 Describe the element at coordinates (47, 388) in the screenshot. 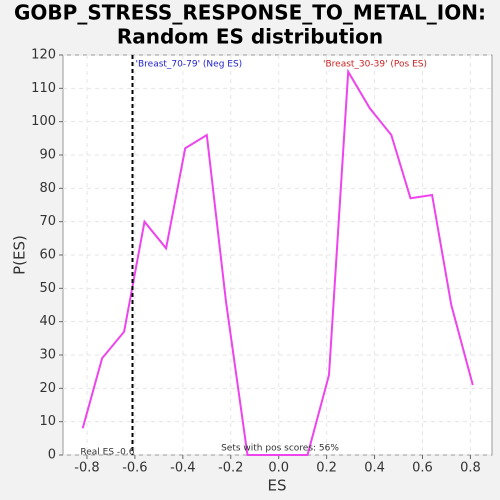

I see `y-tick-label: 20` at that location.